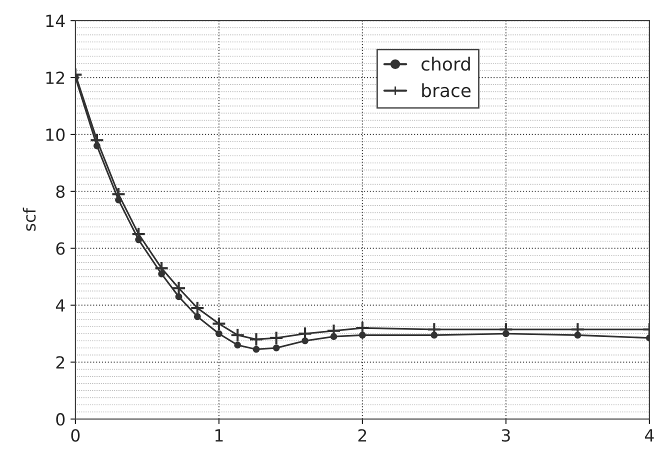 The image size is (656, 458). What do you see at coordinates (60, 248) in the screenshot?
I see `y-tick-label: 6` at bounding box center [60, 248].